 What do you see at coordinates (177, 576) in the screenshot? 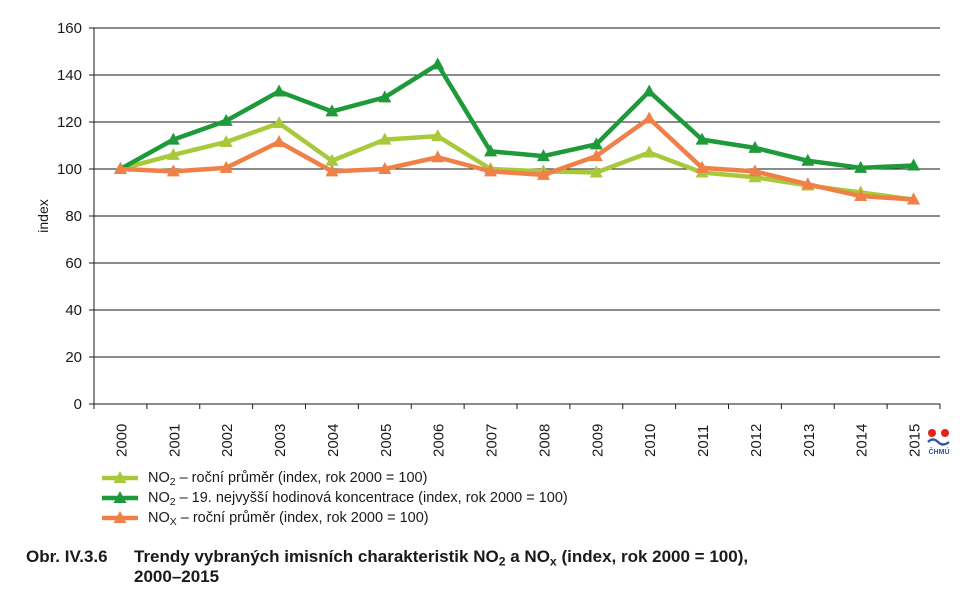
I see `caption-line-2: 2000–2015` at bounding box center [177, 576].